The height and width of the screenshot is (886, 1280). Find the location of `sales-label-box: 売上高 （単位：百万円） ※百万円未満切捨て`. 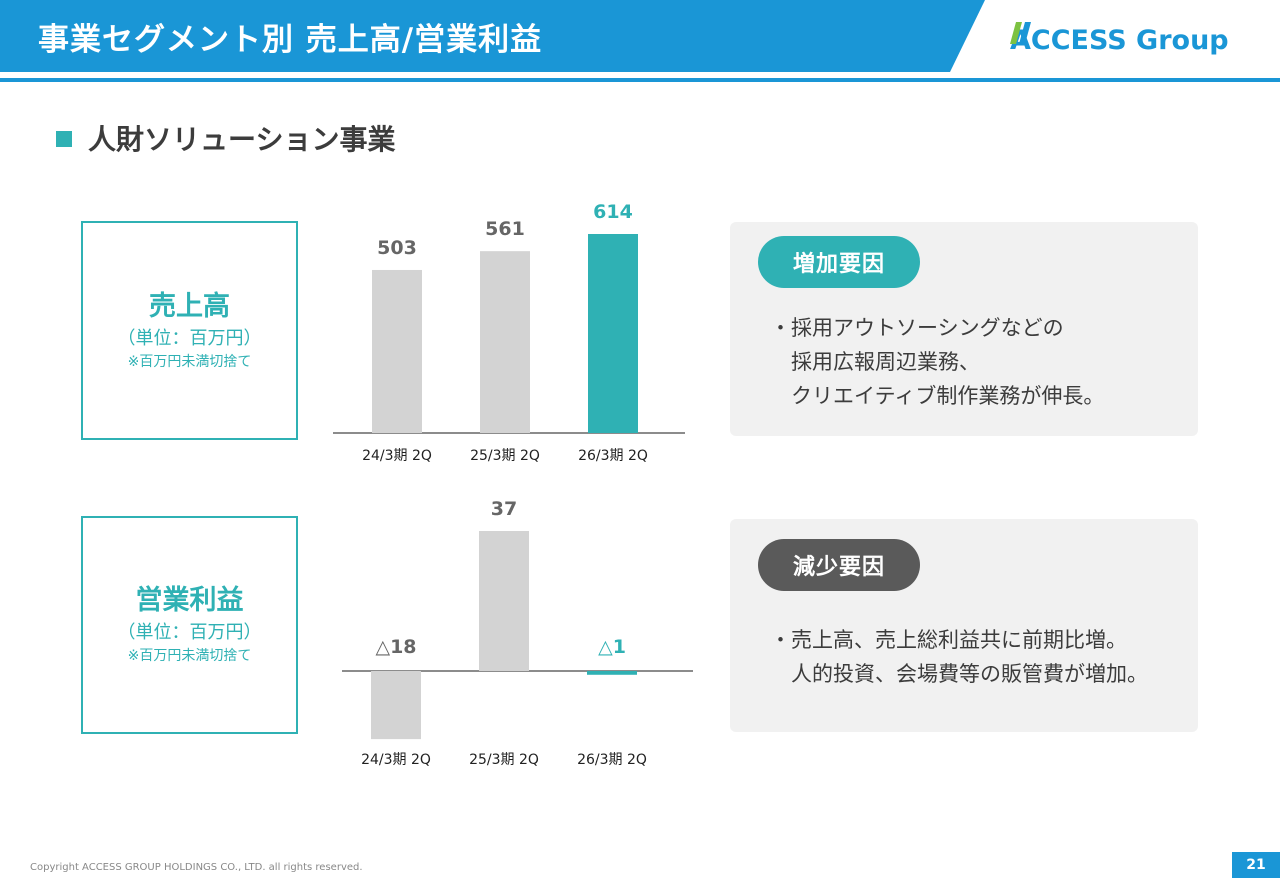

sales-label-box: 売上高 （単位：百万円） ※百万円未満切捨て is located at coordinates (189, 330).